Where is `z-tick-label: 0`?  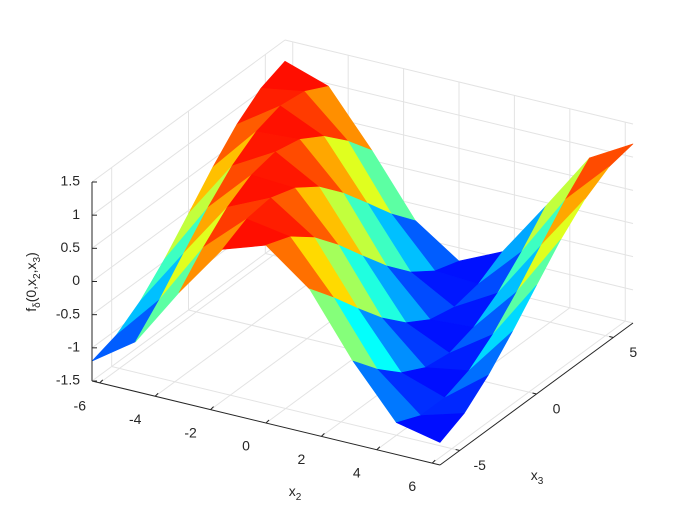 z-tick-label: 0 is located at coordinates (76, 280).